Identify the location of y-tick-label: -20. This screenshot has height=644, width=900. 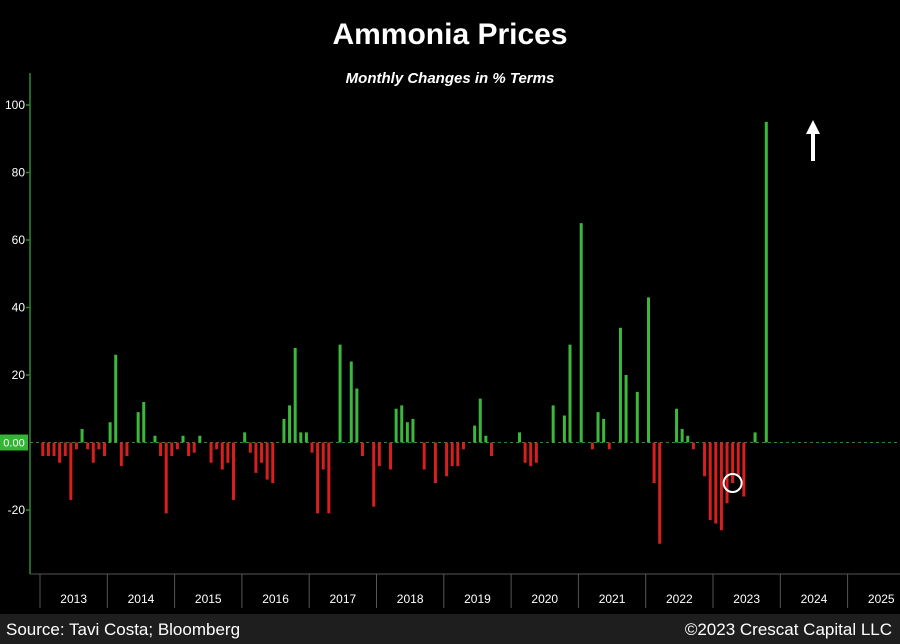
(17, 510).